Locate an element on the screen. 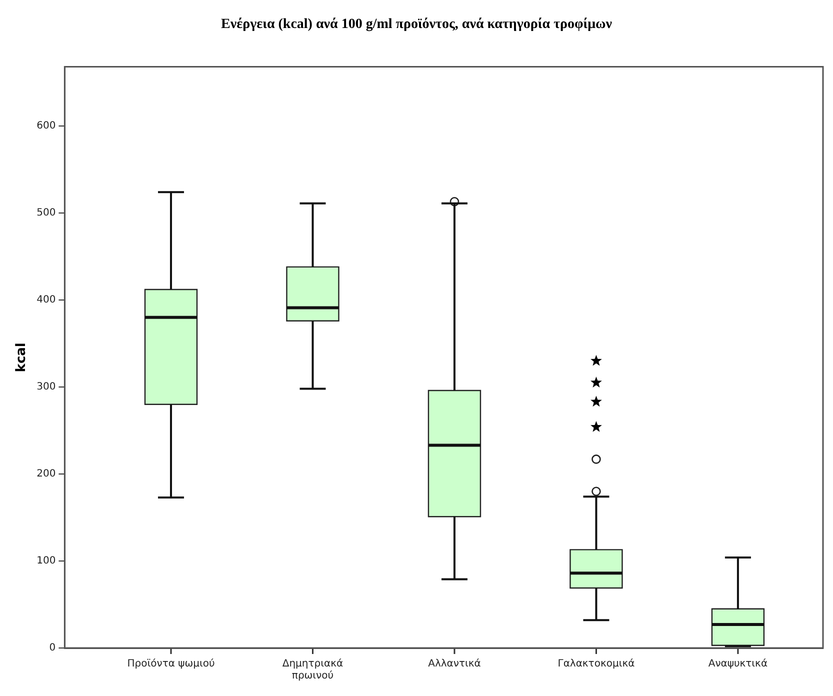  y-axis-title: kcal is located at coordinates (22, 357).